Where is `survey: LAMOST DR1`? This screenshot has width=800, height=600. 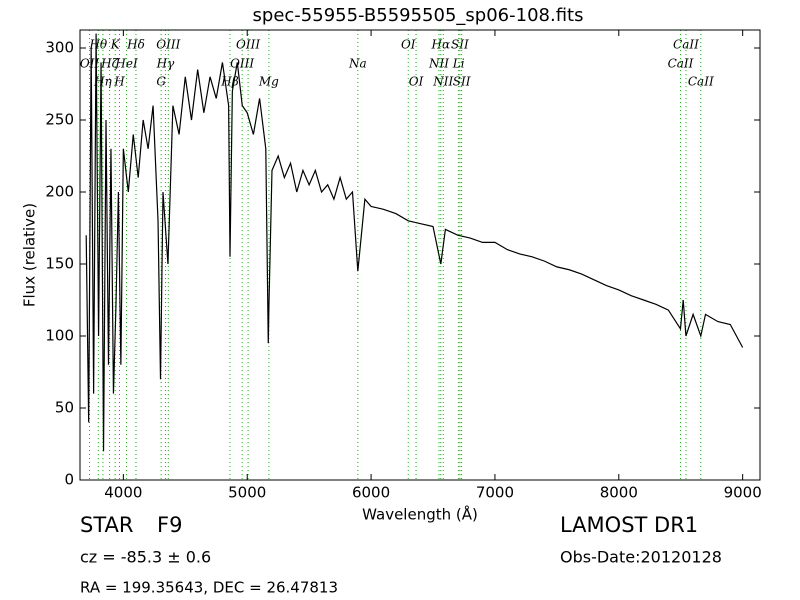
survey: LAMOST DR1 is located at coordinates (629, 525).